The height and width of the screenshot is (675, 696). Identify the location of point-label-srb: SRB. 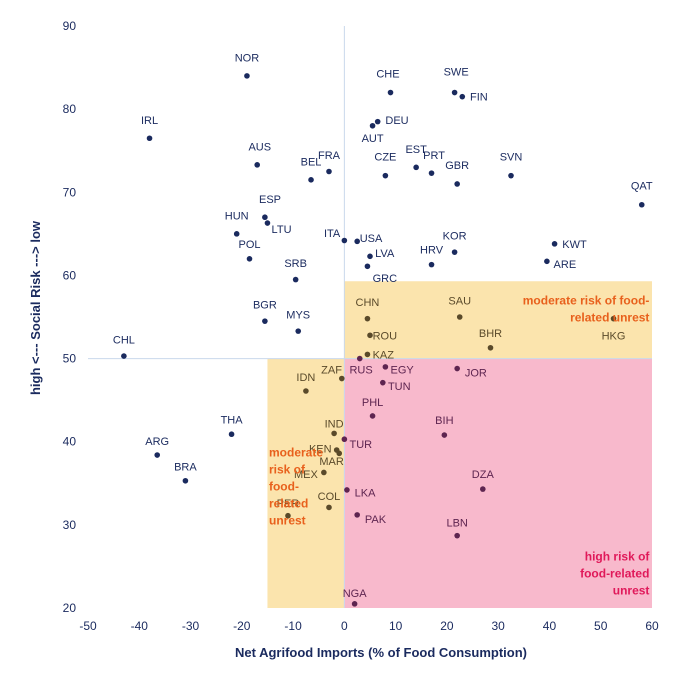
(295, 264).